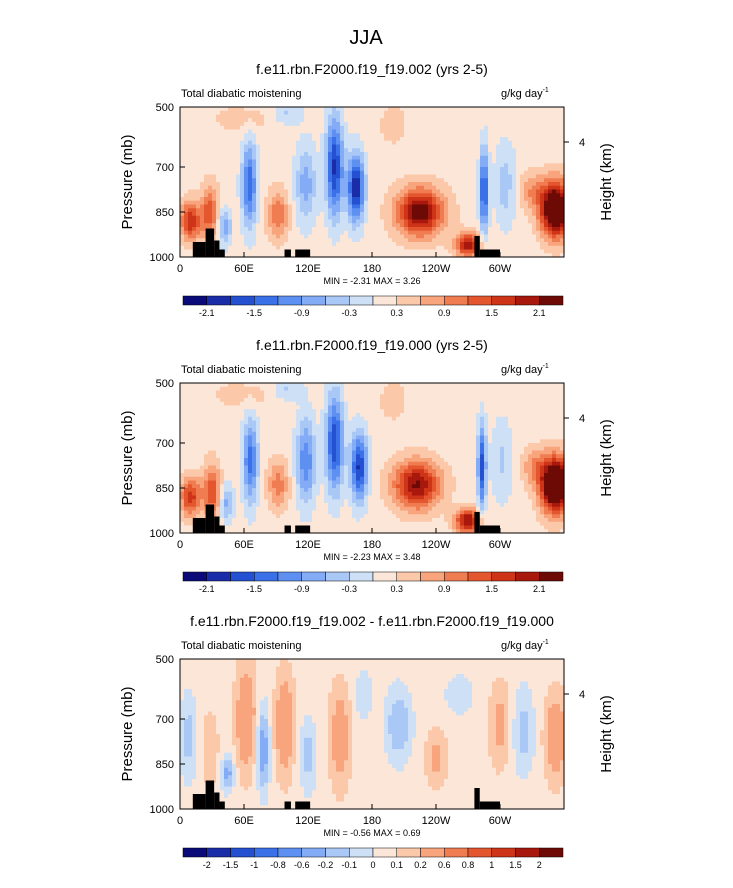  What do you see at coordinates (278, 865) in the screenshot?
I see `colorbar-label: -0.8` at bounding box center [278, 865].